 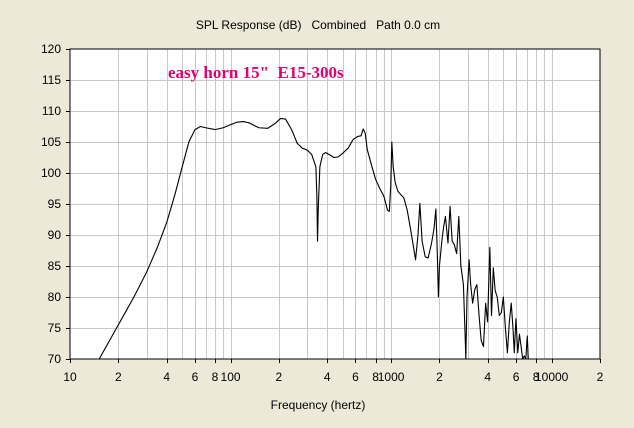 What do you see at coordinates (231, 377) in the screenshot?
I see `x-tick-label: 100` at bounding box center [231, 377].